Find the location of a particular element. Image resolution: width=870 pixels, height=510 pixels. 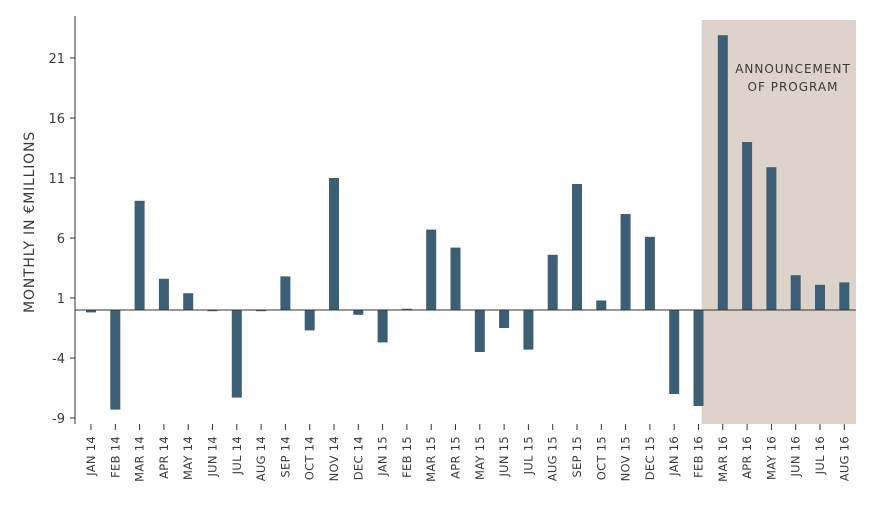

x-tick-label: JUL 16 is located at coordinates (820, 455).